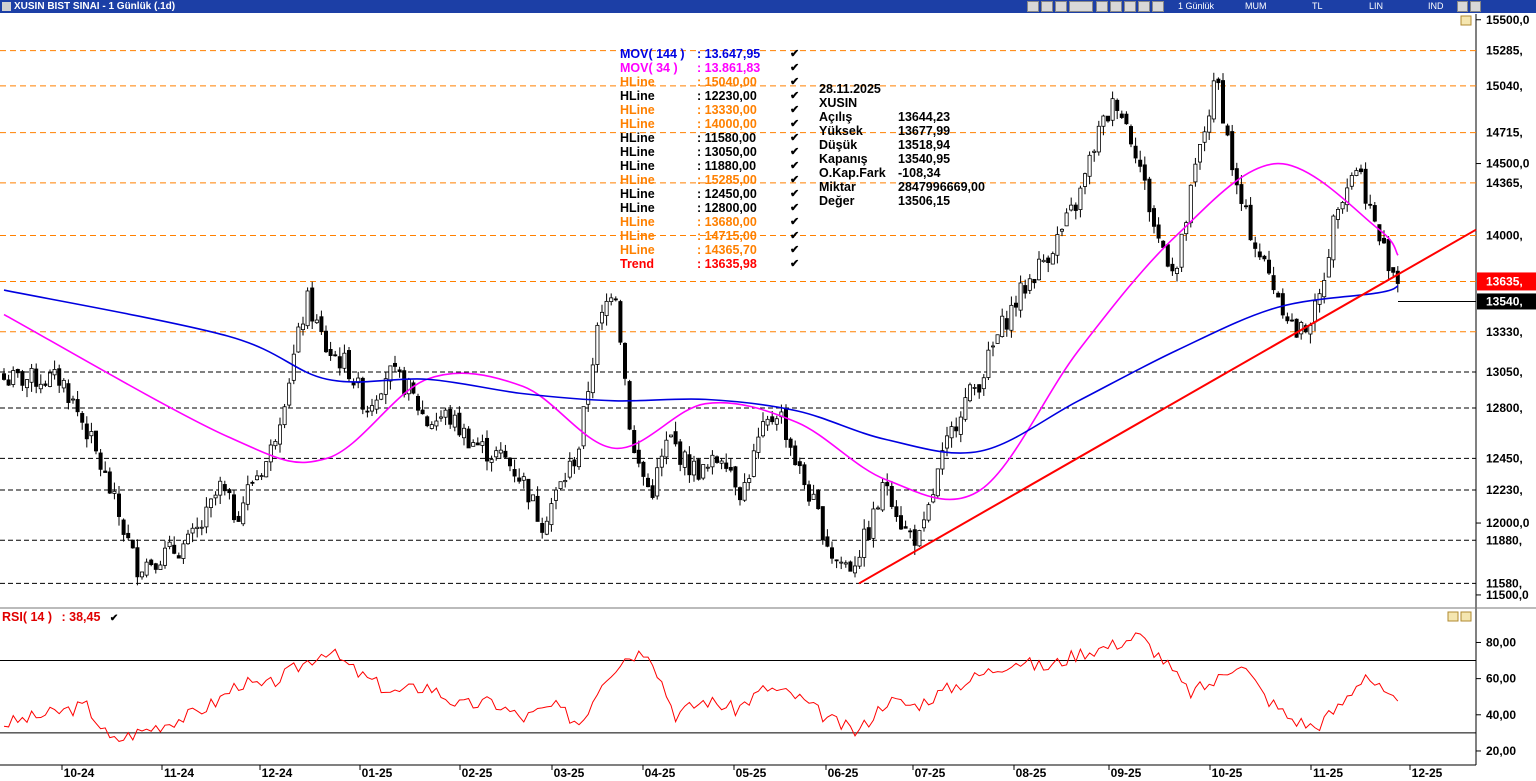 This screenshot has width=1536, height=781. What do you see at coordinates (637, 264) in the screenshot?
I see `legend-name: Trend` at bounding box center [637, 264].